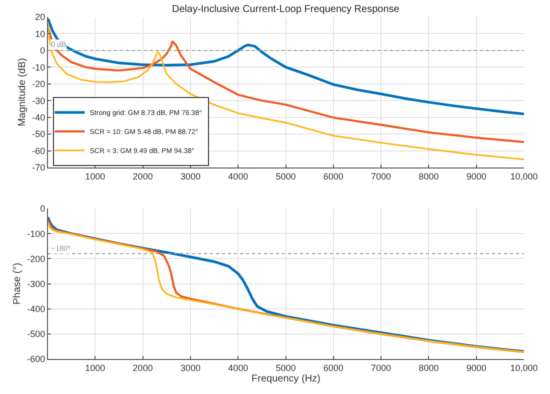  I want to click on y-tick-label: -400, so click(36, 309).